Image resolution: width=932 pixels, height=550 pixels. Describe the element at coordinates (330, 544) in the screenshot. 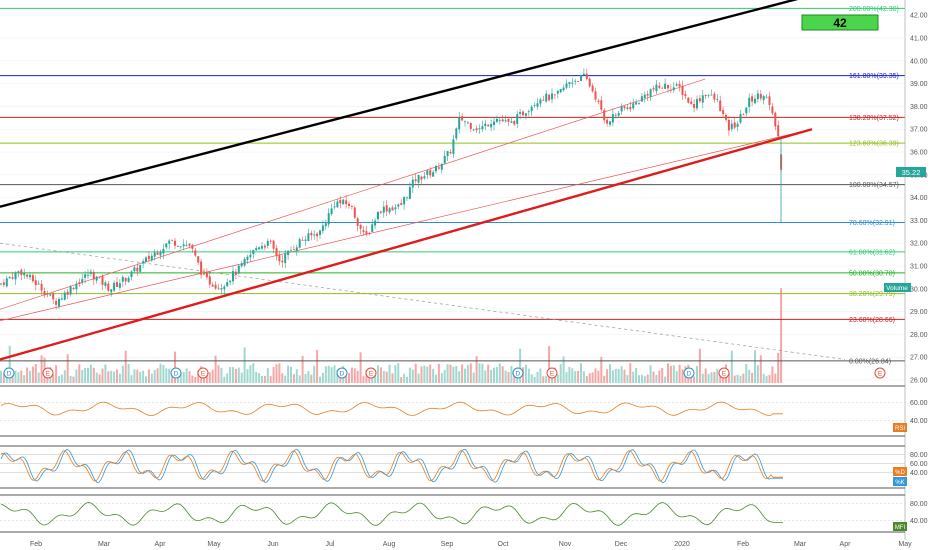

I see `time-tick-label: Jul` at that location.